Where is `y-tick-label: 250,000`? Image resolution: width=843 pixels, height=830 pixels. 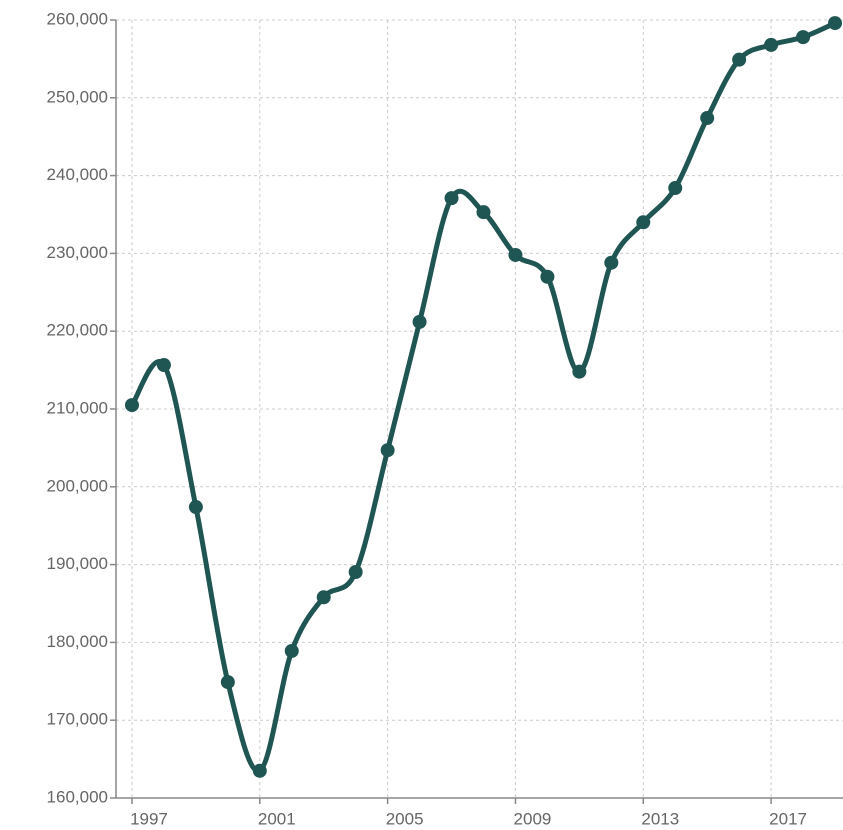 y-tick-label: 250,000 is located at coordinates (77, 96).